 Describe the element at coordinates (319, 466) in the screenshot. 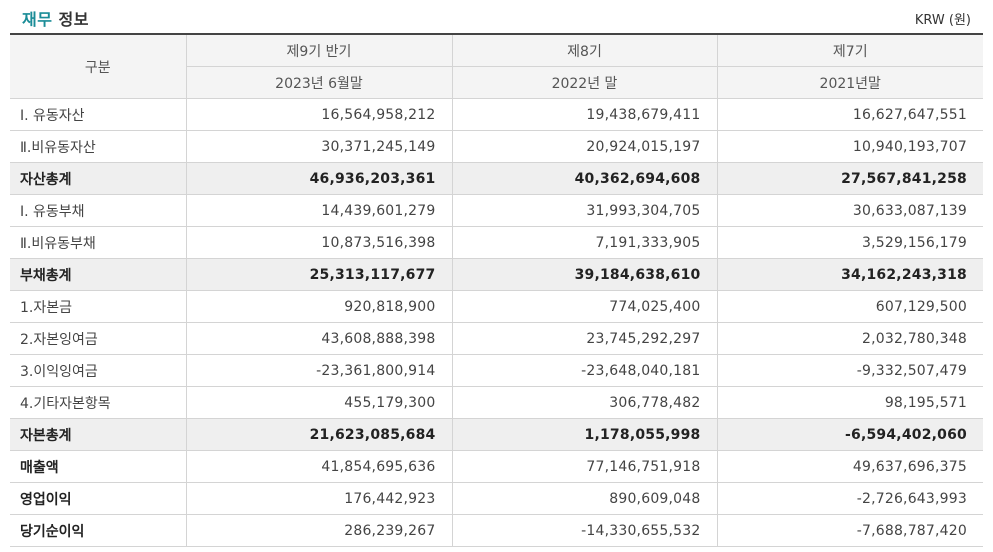

I see `row-value: 41,854,695,636` at that location.